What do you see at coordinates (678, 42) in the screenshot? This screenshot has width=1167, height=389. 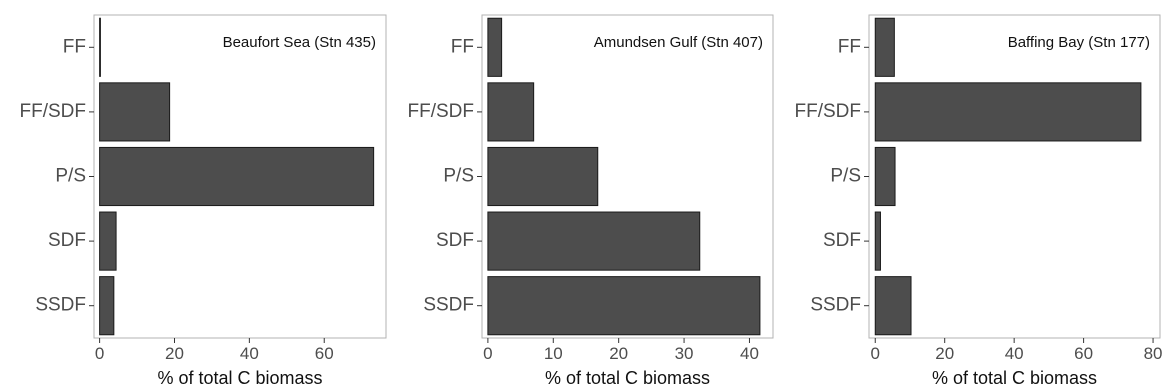 I see `panel-title: Amundsen Gulf (Stn 407)` at bounding box center [678, 42].